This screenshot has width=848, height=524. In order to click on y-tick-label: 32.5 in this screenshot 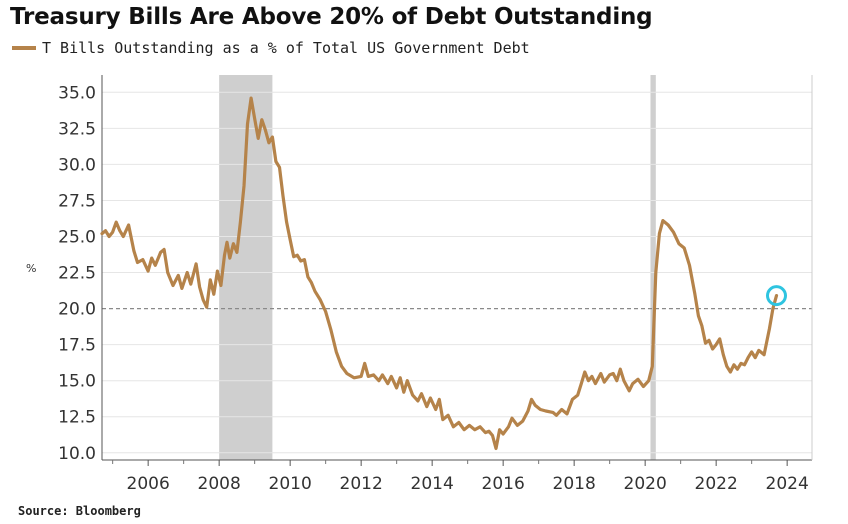, I will do `click(77, 129)`.